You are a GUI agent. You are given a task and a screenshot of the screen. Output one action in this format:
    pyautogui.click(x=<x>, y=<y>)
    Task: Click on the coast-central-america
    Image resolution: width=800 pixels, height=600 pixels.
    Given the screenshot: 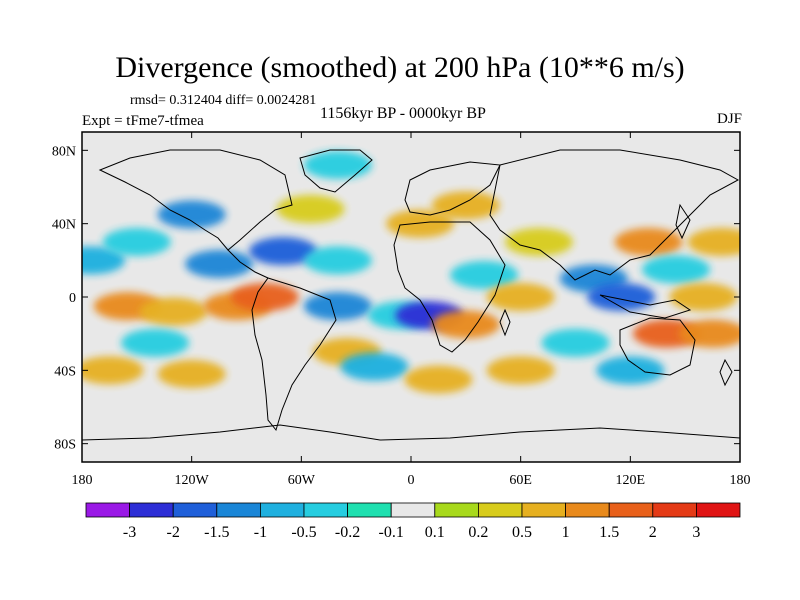 What is the action you would take?
    pyautogui.click(x=248, y=264)
    